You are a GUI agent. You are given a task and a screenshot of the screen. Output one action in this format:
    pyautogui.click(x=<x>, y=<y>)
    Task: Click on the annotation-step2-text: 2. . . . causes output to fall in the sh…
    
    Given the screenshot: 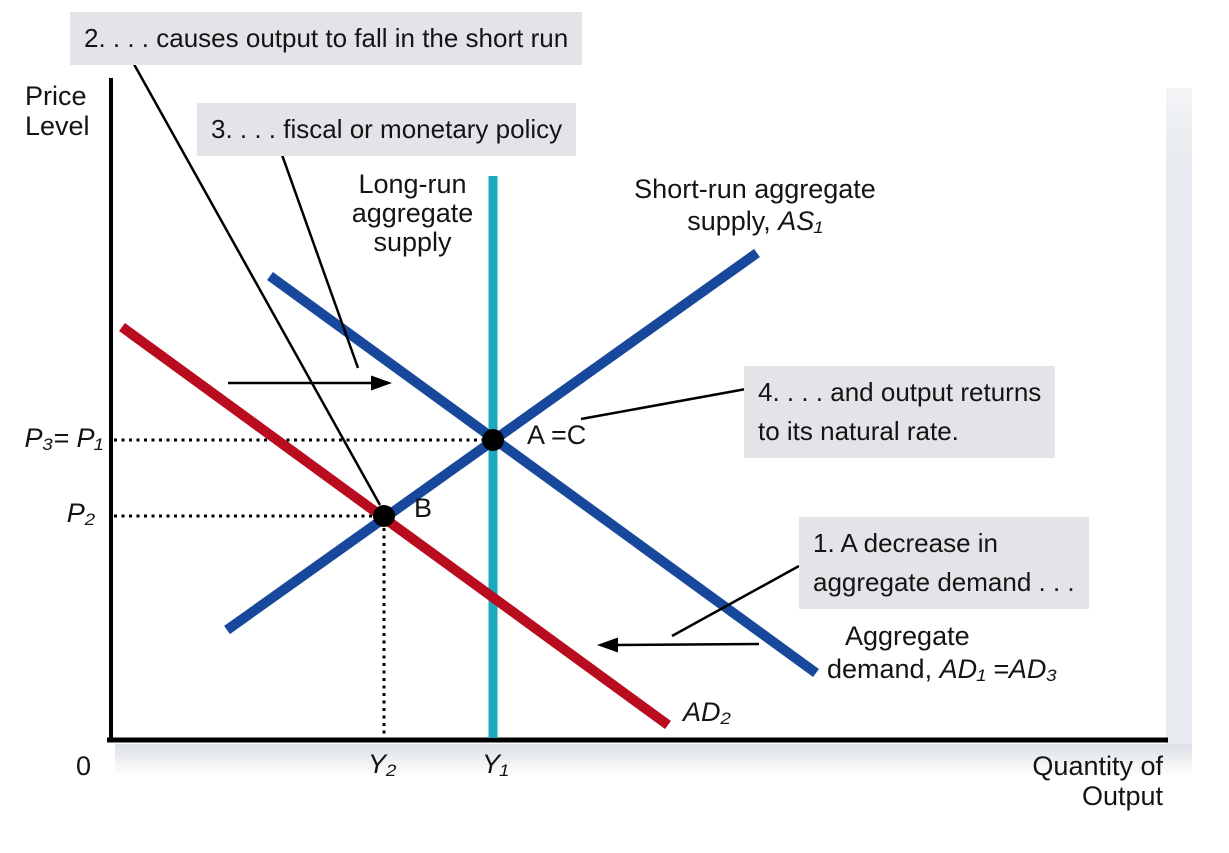 What is the action you would take?
    pyautogui.click(x=326, y=38)
    